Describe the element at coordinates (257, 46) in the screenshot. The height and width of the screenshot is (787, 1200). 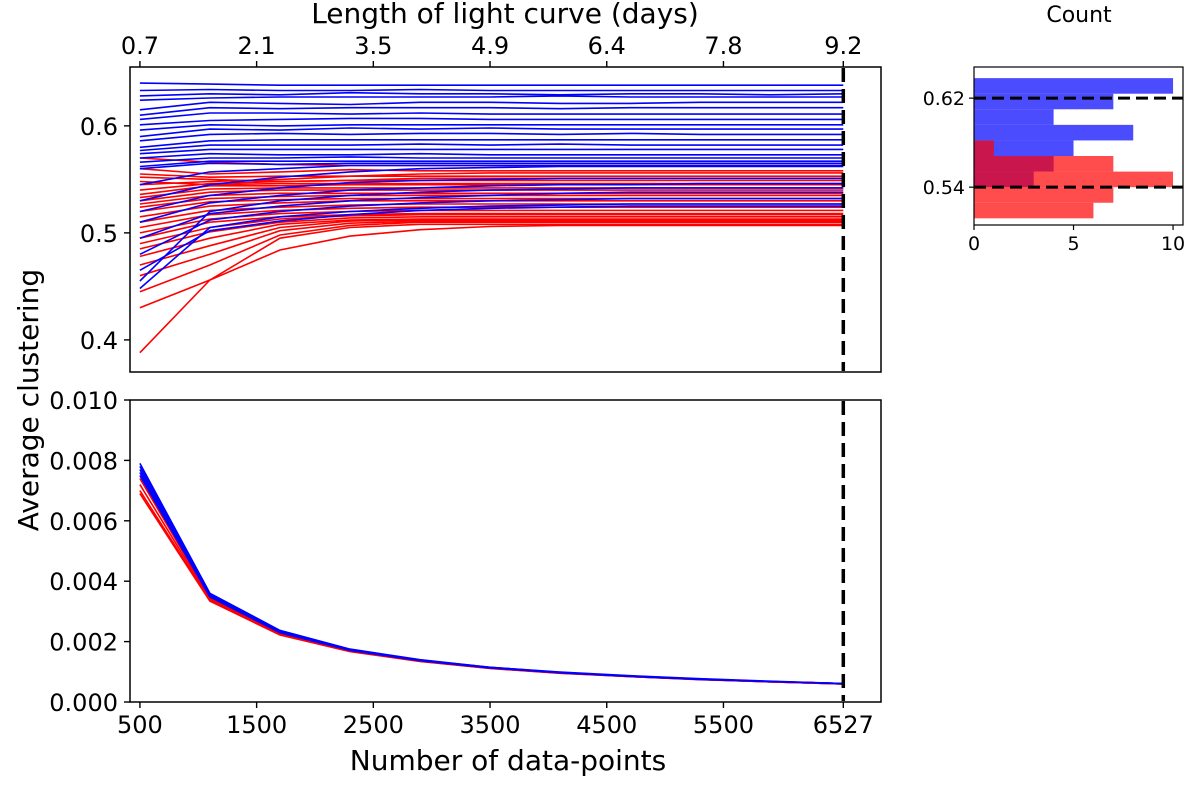
I see `top-xtick-label: 2.1` at that location.